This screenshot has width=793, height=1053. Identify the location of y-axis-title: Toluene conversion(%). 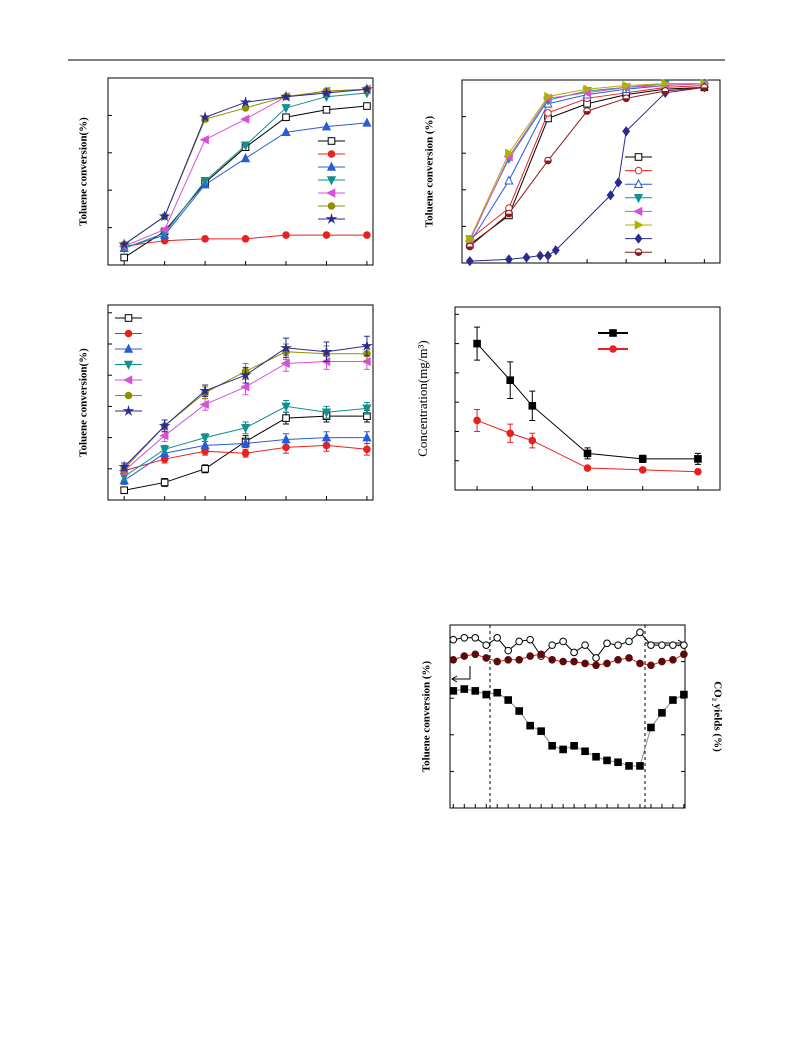
(84, 402).